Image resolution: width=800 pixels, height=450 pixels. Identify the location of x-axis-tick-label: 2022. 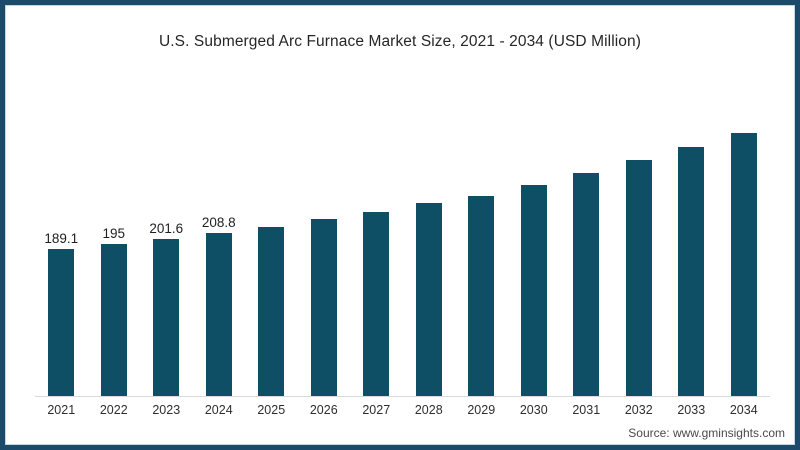
(113, 410).